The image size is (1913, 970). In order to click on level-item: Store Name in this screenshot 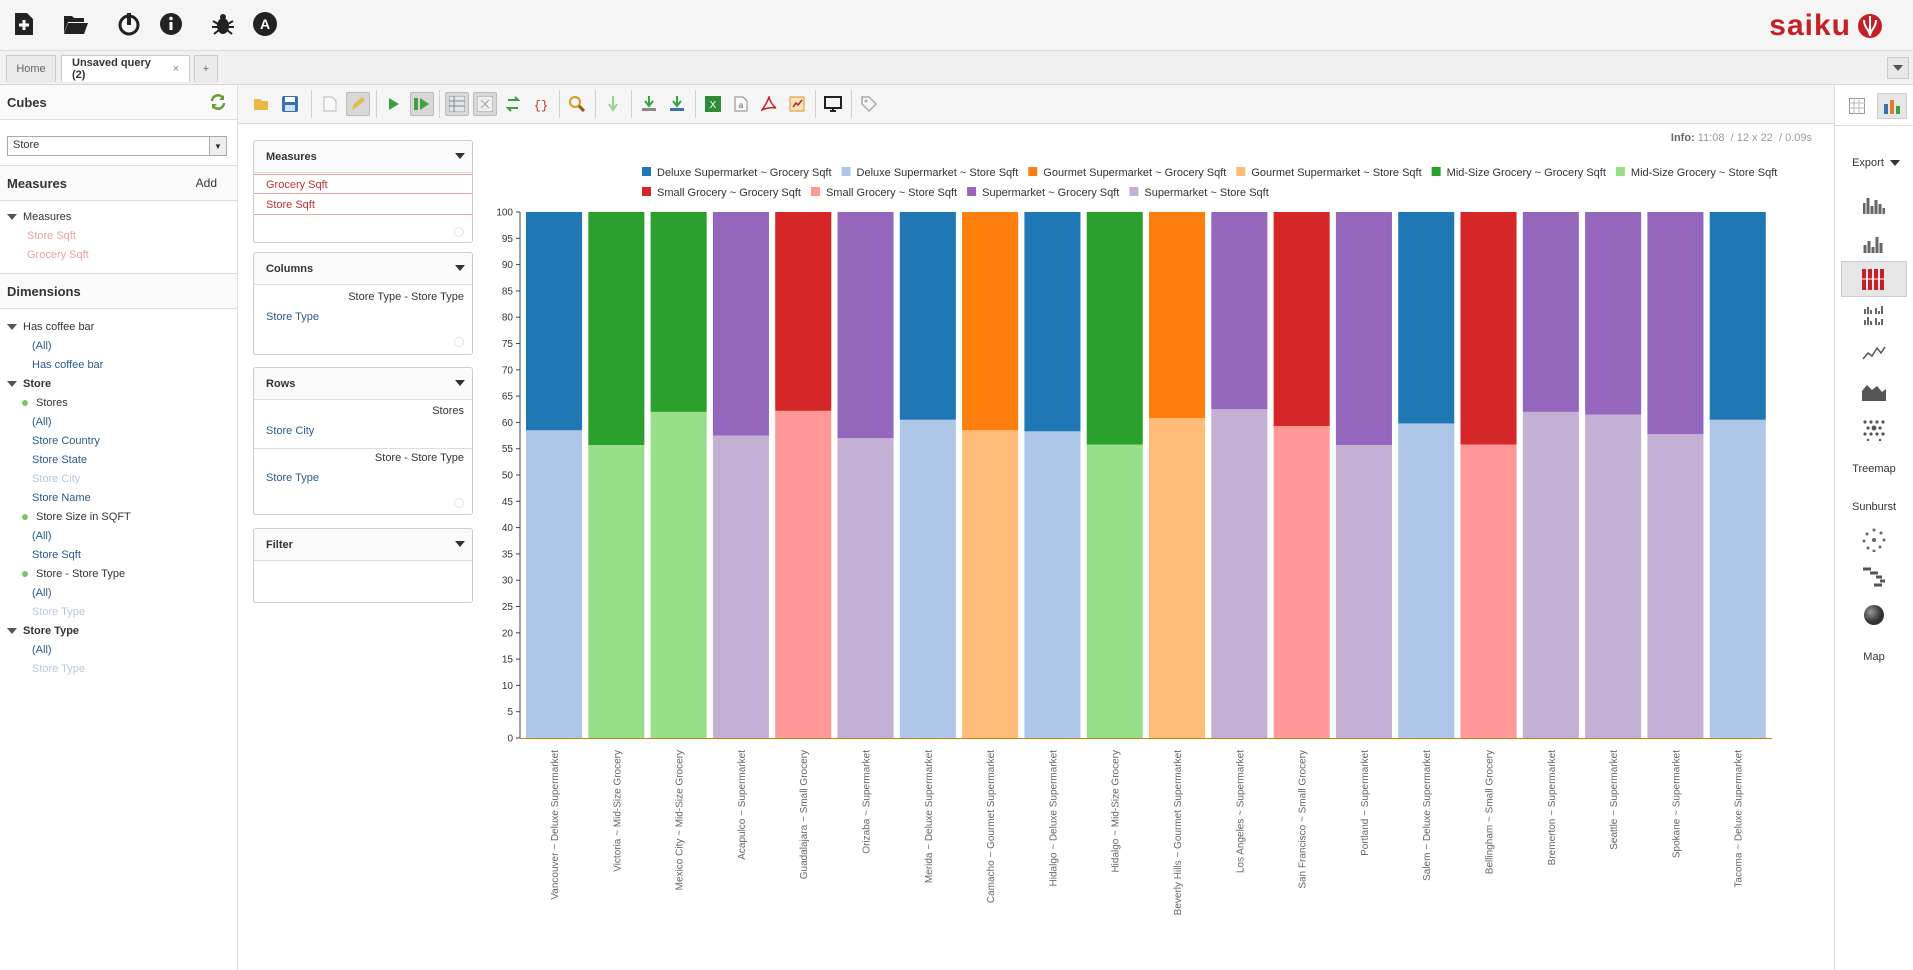, I will do `click(61, 498)`.